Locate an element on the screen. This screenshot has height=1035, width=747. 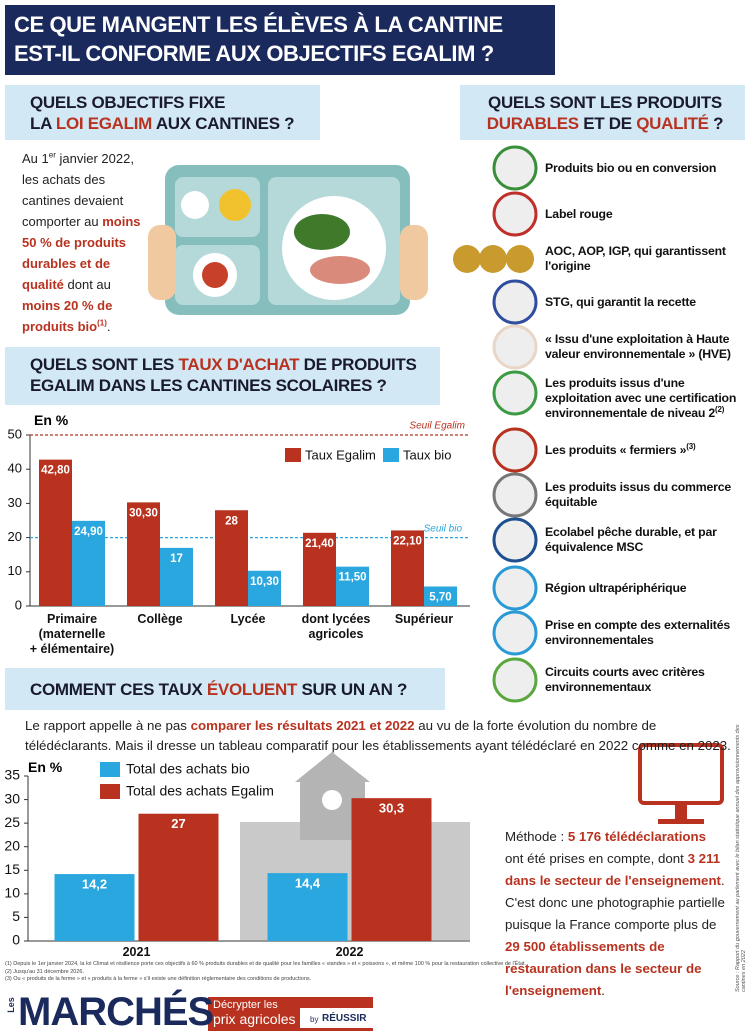
y-axis-label: En % is located at coordinates (51, 420).